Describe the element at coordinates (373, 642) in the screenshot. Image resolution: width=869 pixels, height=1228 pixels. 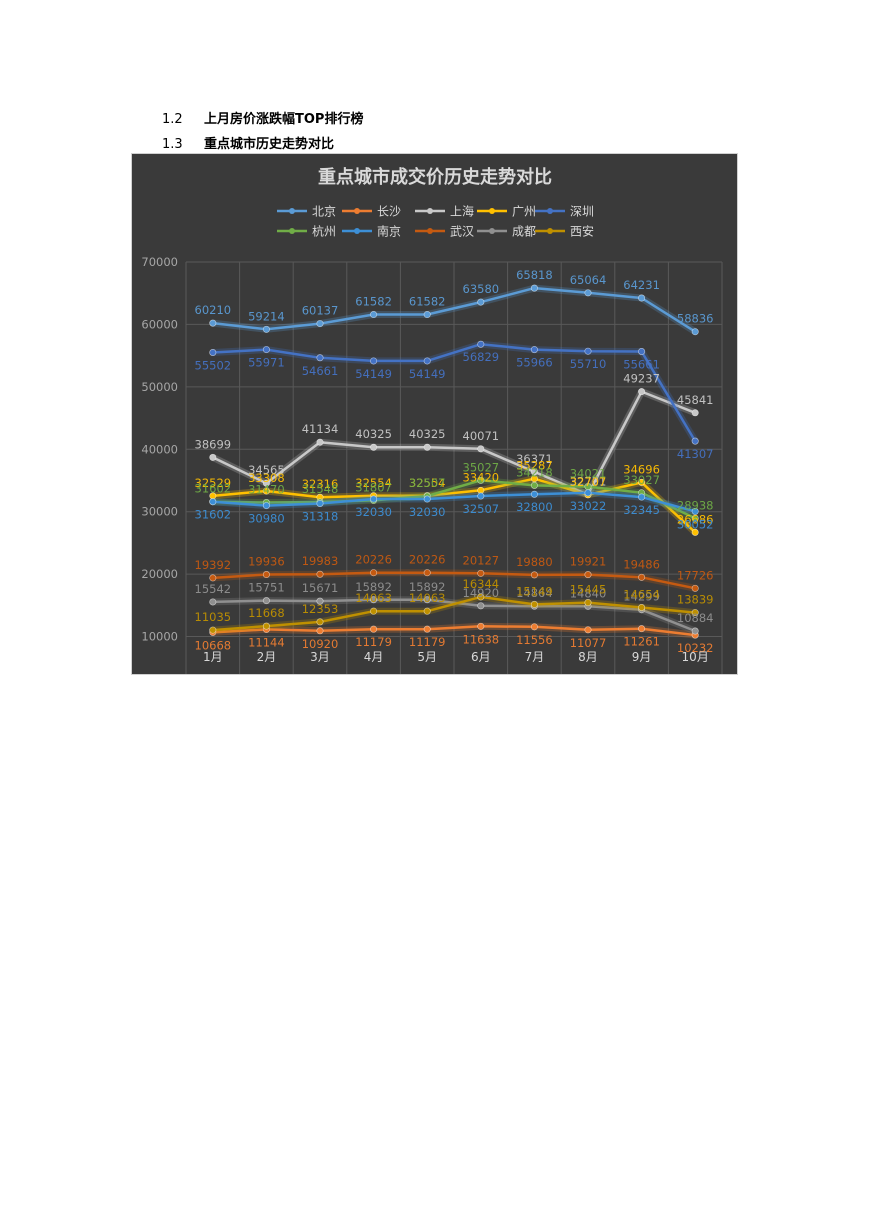
I see `data-label: 11179` at that location.